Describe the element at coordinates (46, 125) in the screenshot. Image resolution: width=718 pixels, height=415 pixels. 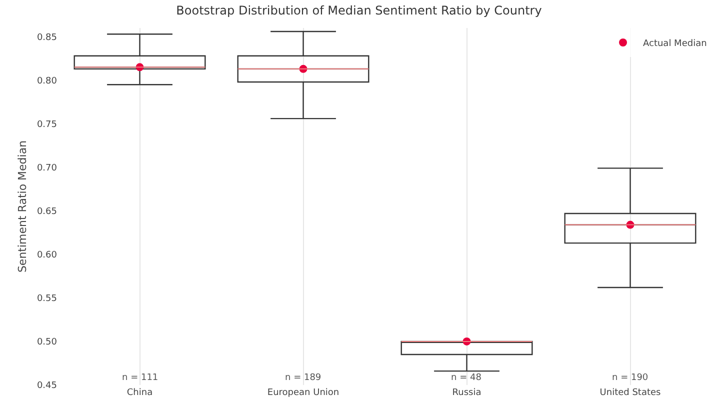
I see `y-tick-label: 0.75` at that location.